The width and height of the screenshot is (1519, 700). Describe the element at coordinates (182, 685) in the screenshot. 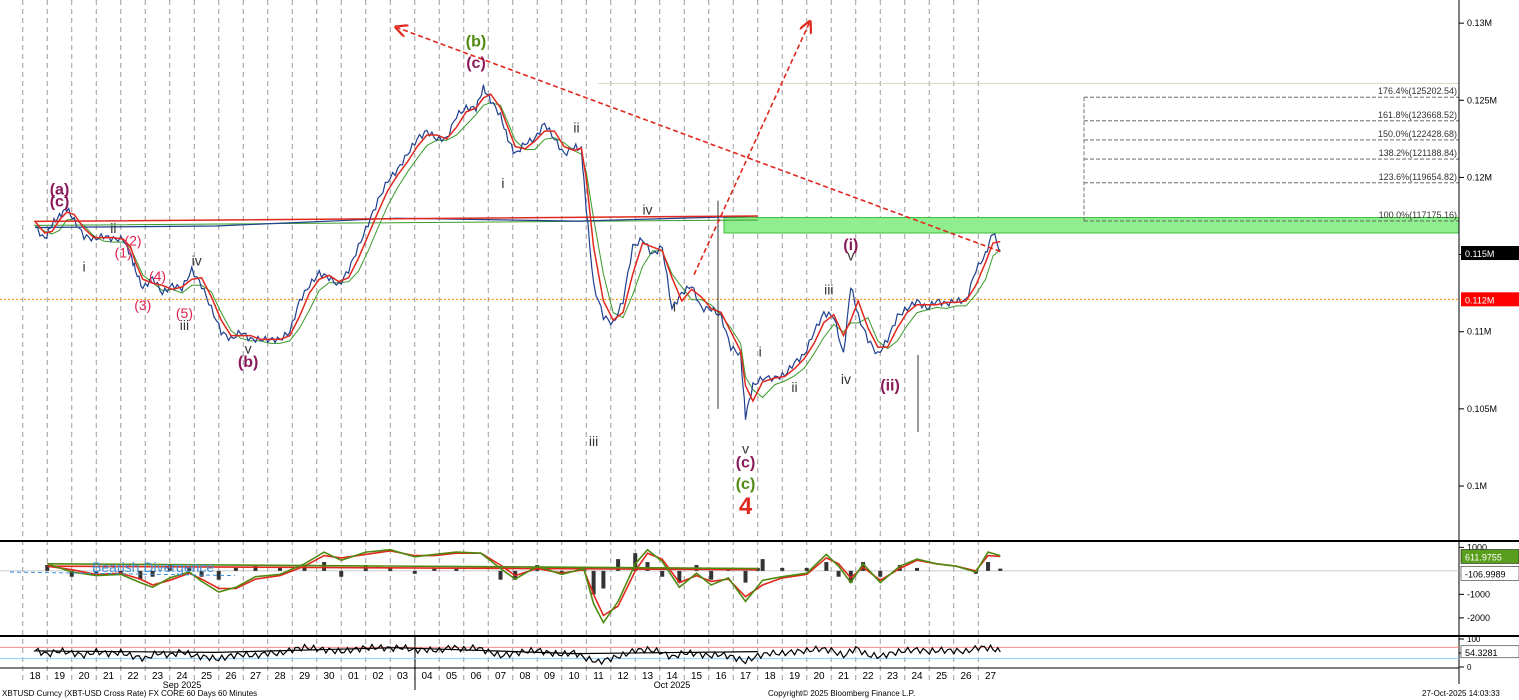

I see `x-month-label: Sep 2025` at that location.